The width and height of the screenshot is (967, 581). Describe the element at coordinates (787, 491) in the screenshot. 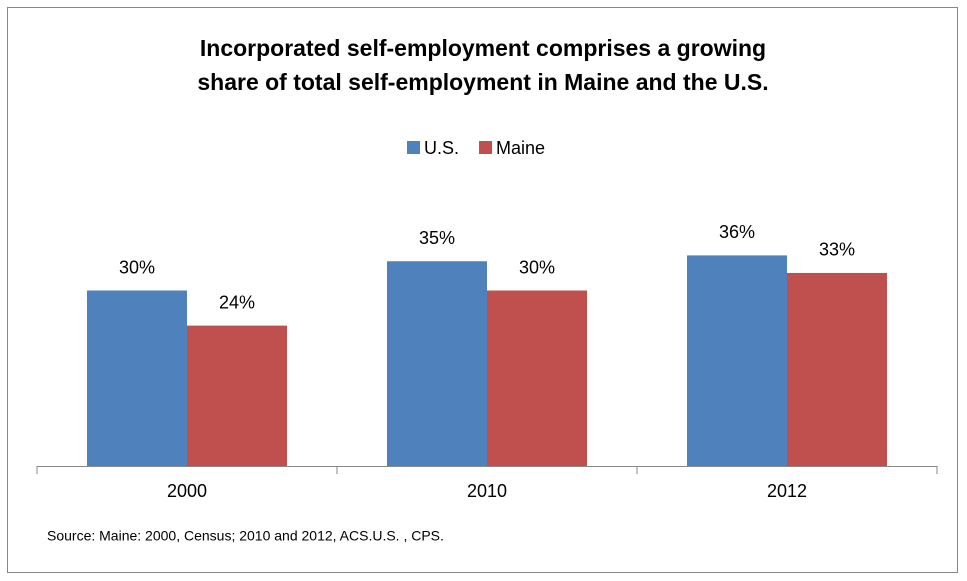

I see `x-tick-label: 2012` at that location.